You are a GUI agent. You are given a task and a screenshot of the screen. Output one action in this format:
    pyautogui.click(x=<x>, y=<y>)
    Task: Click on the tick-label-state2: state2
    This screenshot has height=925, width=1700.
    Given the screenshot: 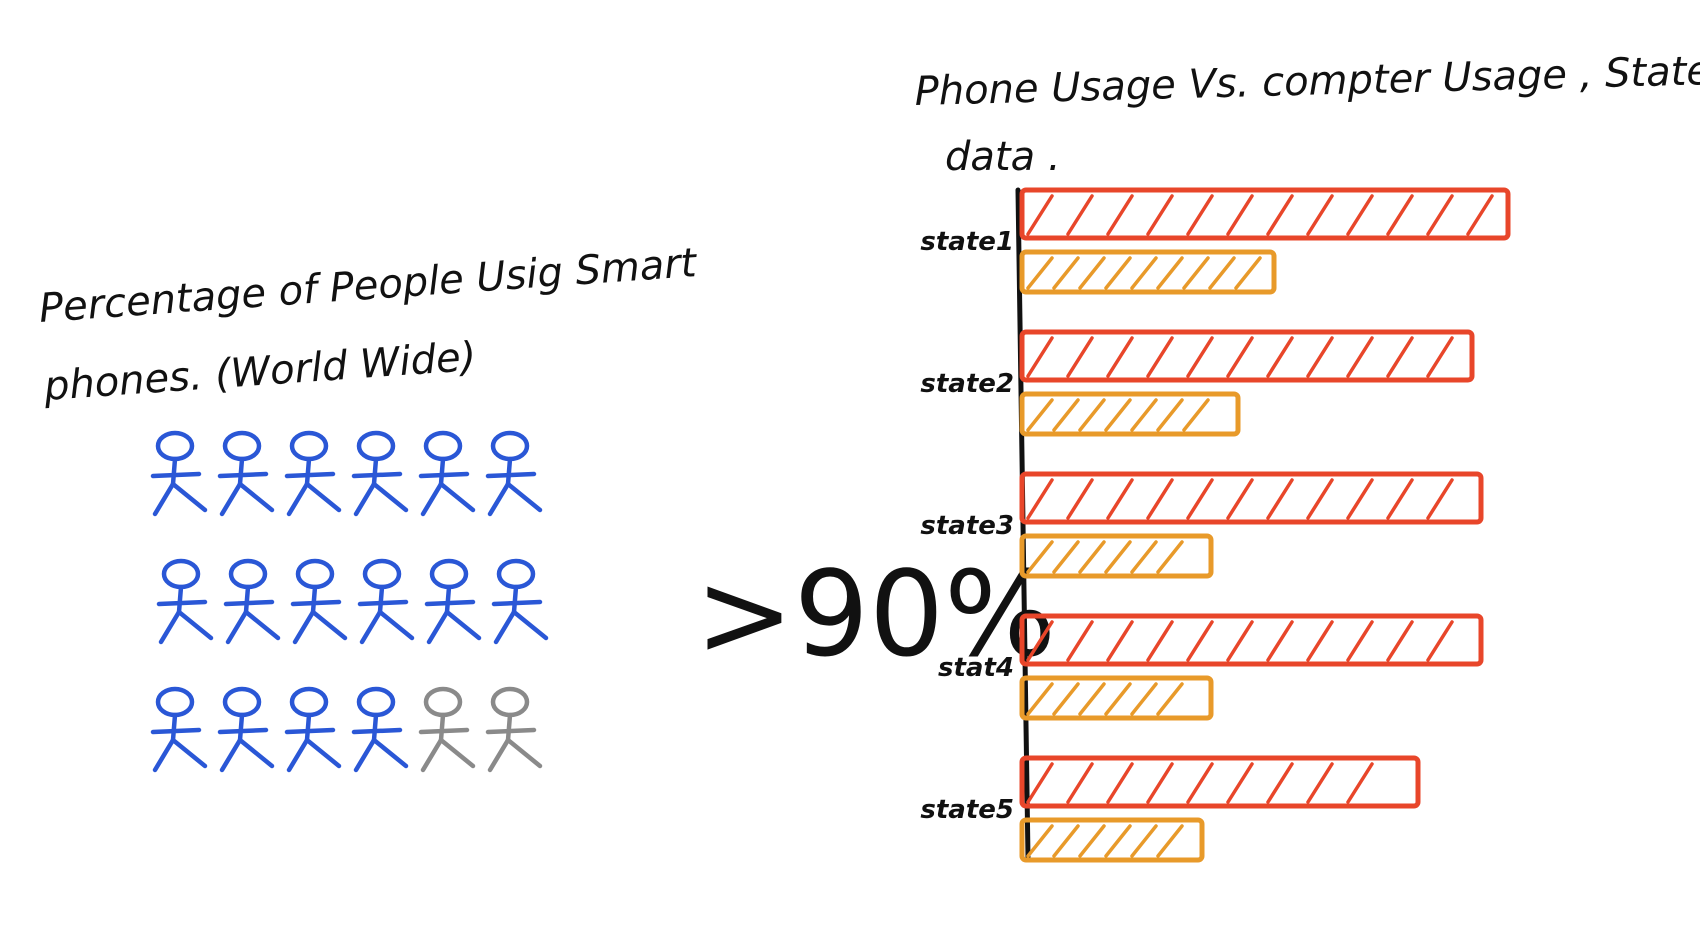 What is the action you would take?
    pyautogui.click(x=967, y=384)
    